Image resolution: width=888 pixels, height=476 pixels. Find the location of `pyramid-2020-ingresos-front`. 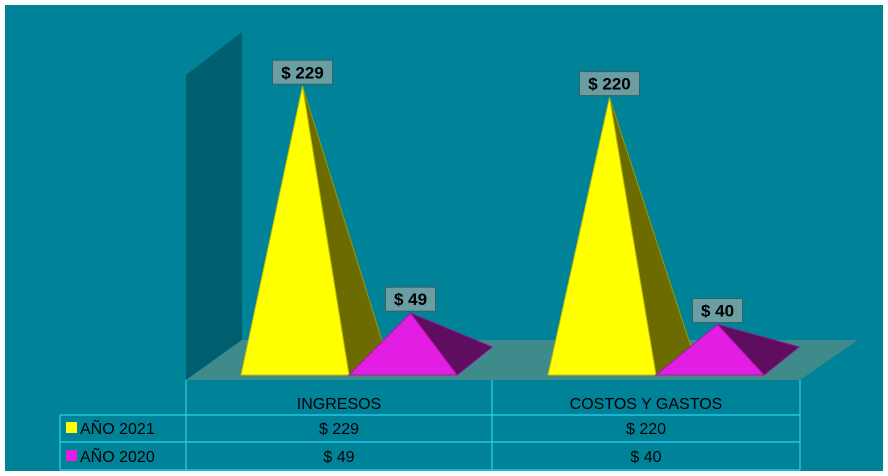

pyramid-2020-ingresos-front is located at coordinates (403, 344).